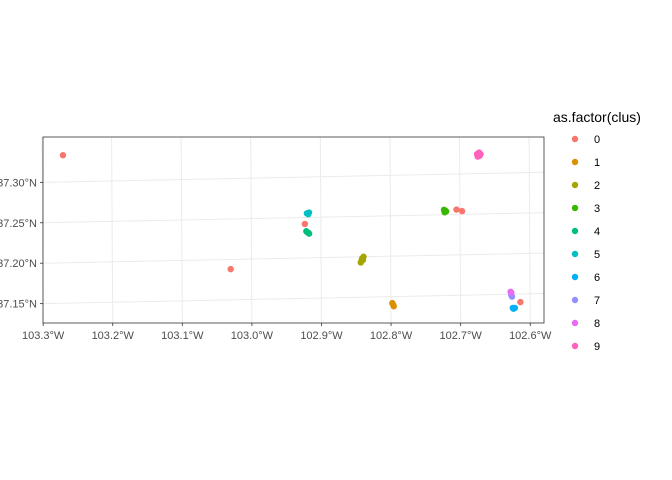 The image size is (672, 480). I want to click on legend-label-5: 5, so click(597, 255).